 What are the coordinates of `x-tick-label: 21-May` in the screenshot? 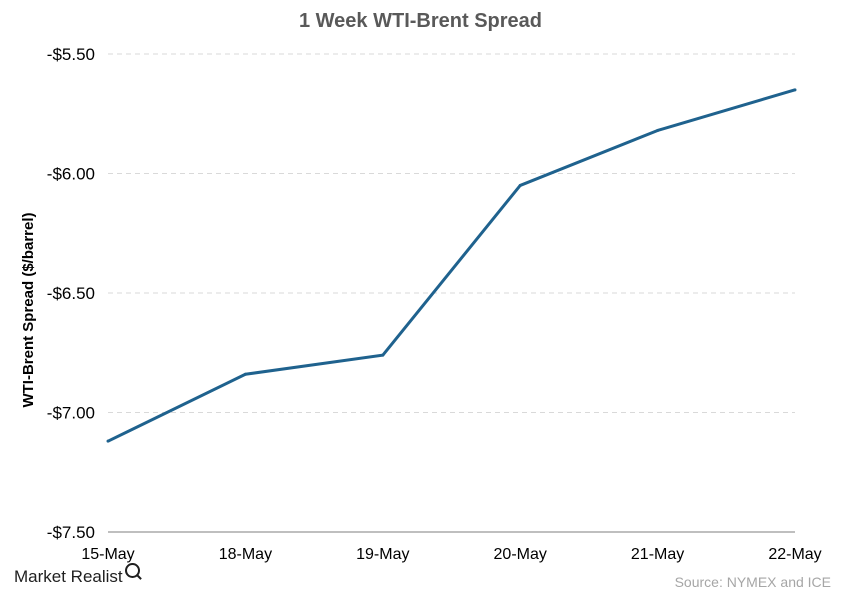 It's located at (657, 554).